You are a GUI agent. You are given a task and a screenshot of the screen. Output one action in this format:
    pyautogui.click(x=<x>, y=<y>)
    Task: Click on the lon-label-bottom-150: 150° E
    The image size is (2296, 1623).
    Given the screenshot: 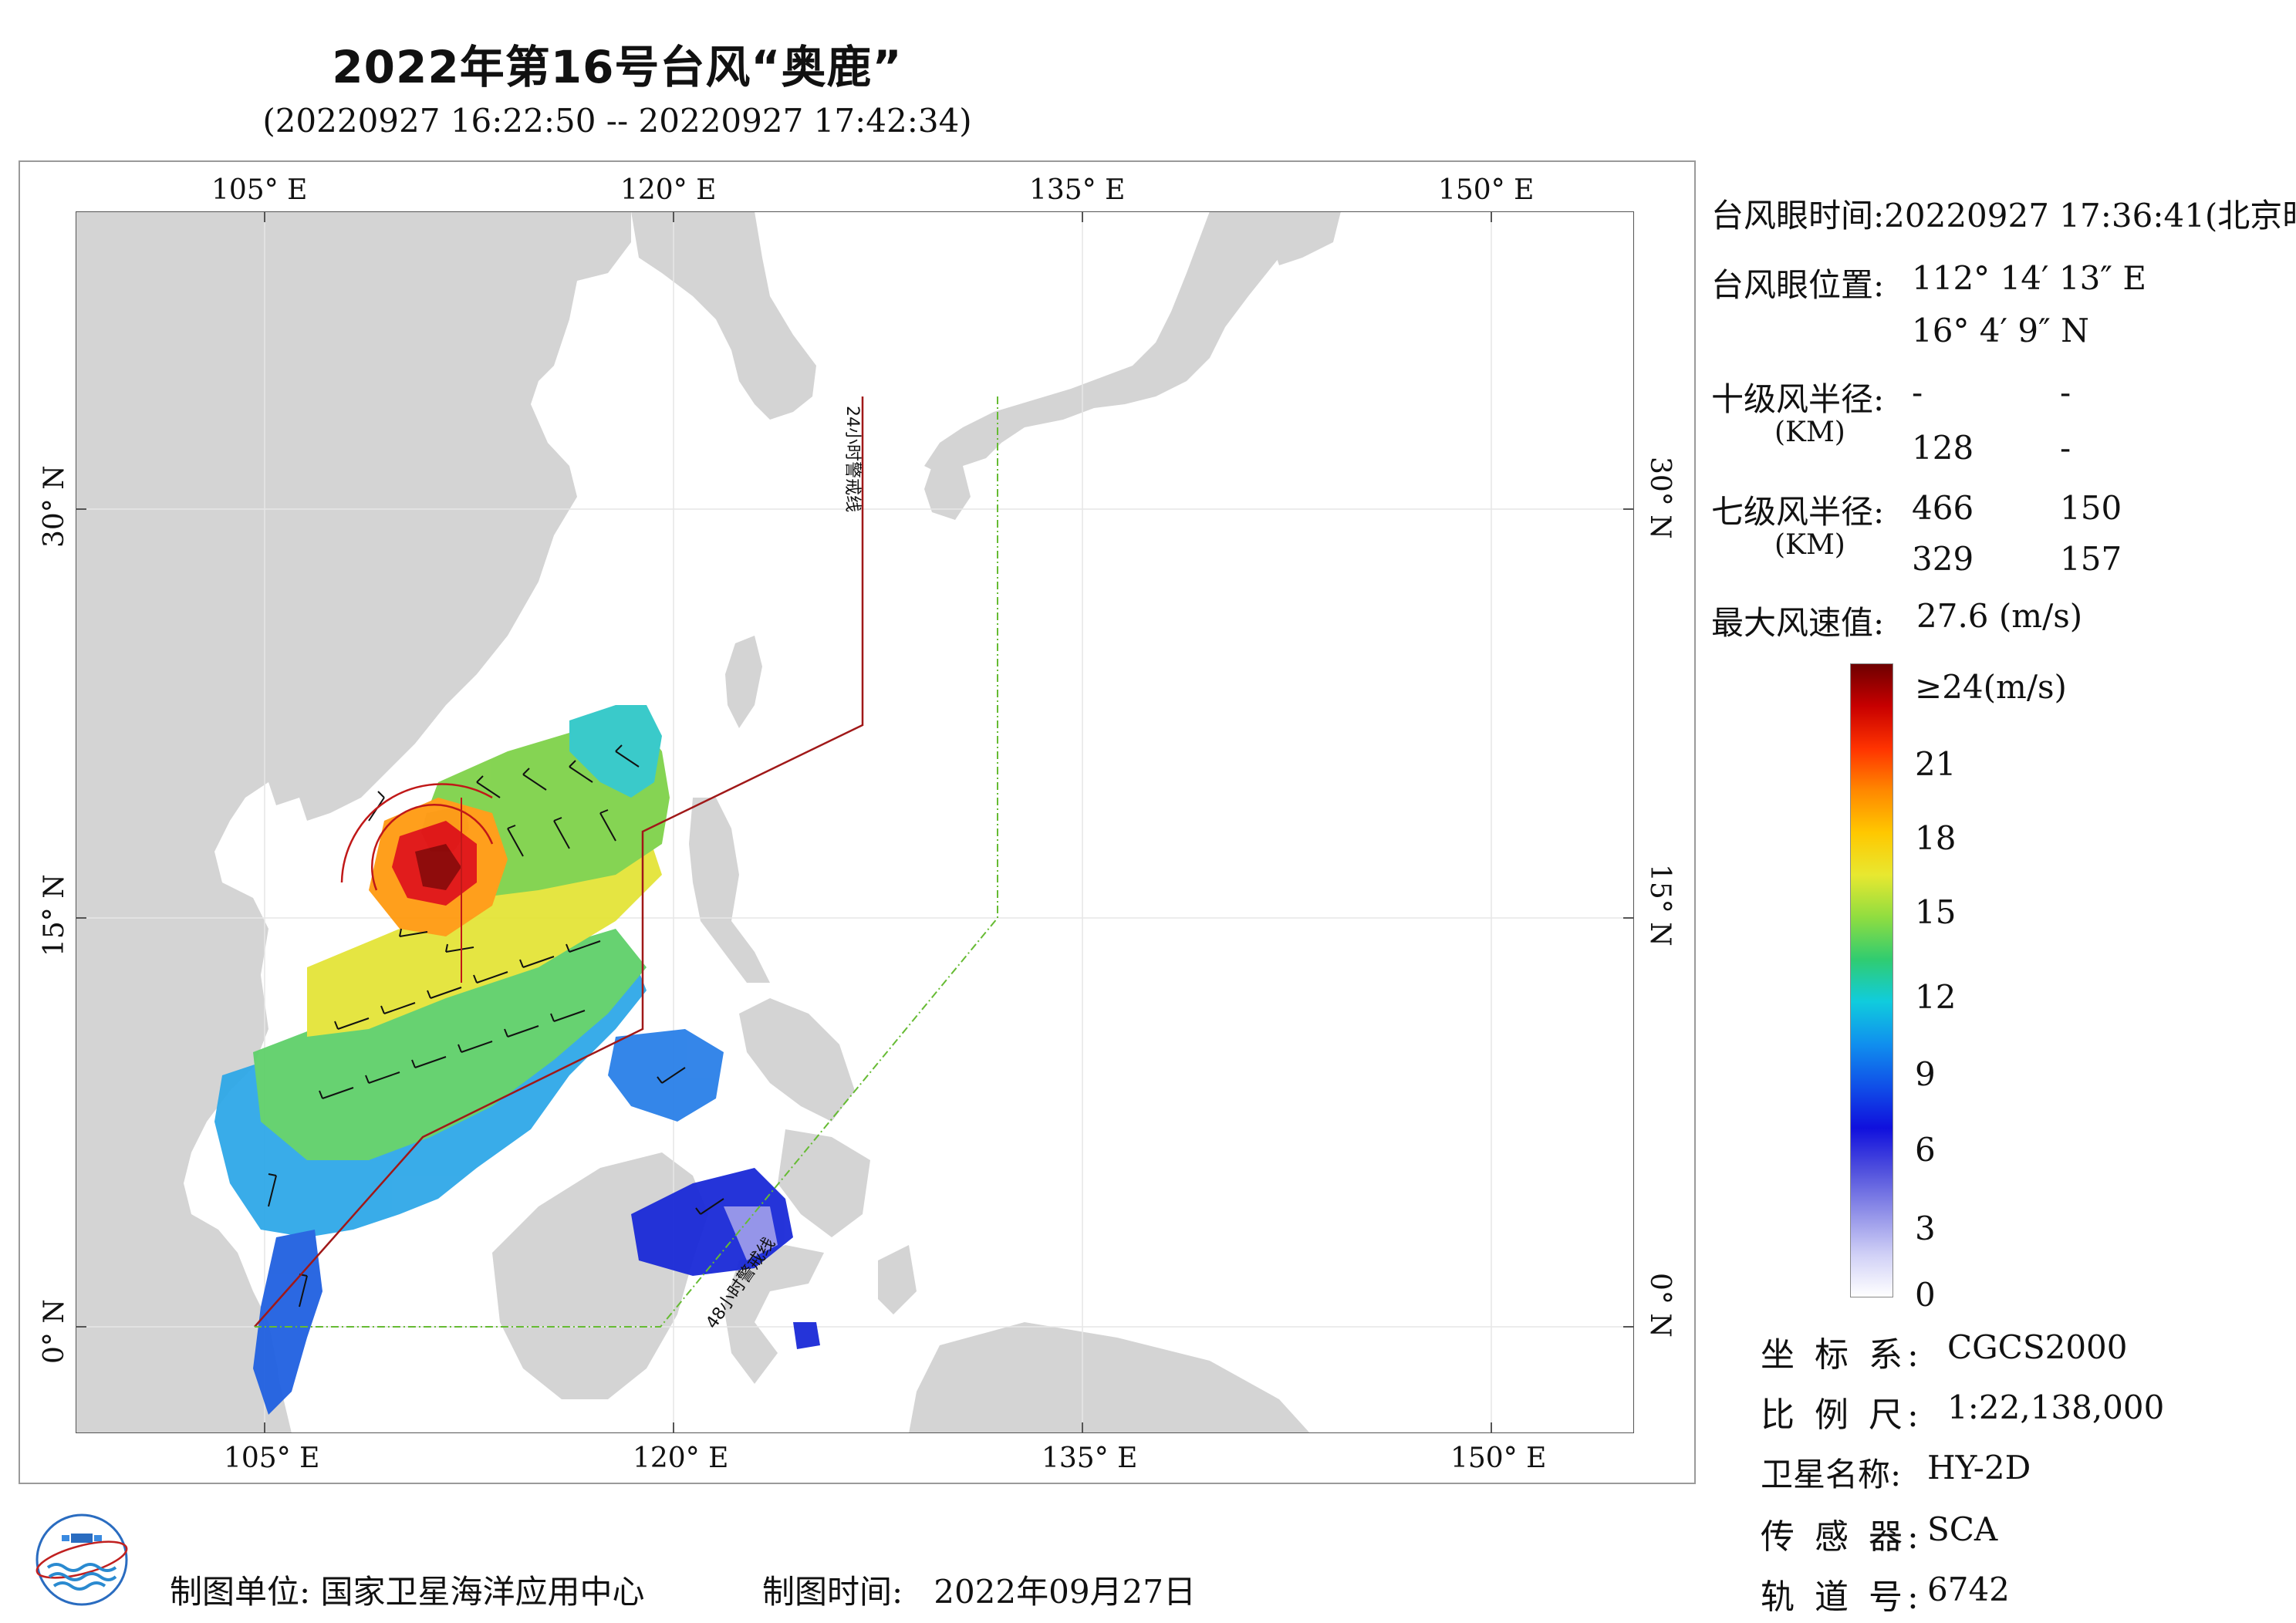 What is the action you would take?
    pyautogui.click(x=1498, y=1458)
    